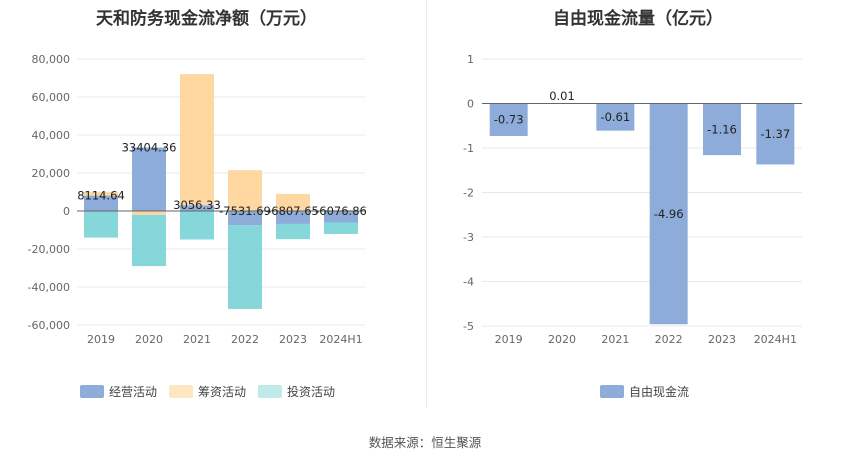 This screenshot has width=850, height=459. I want to click on legend-swatch-investing, so click(270, 391).